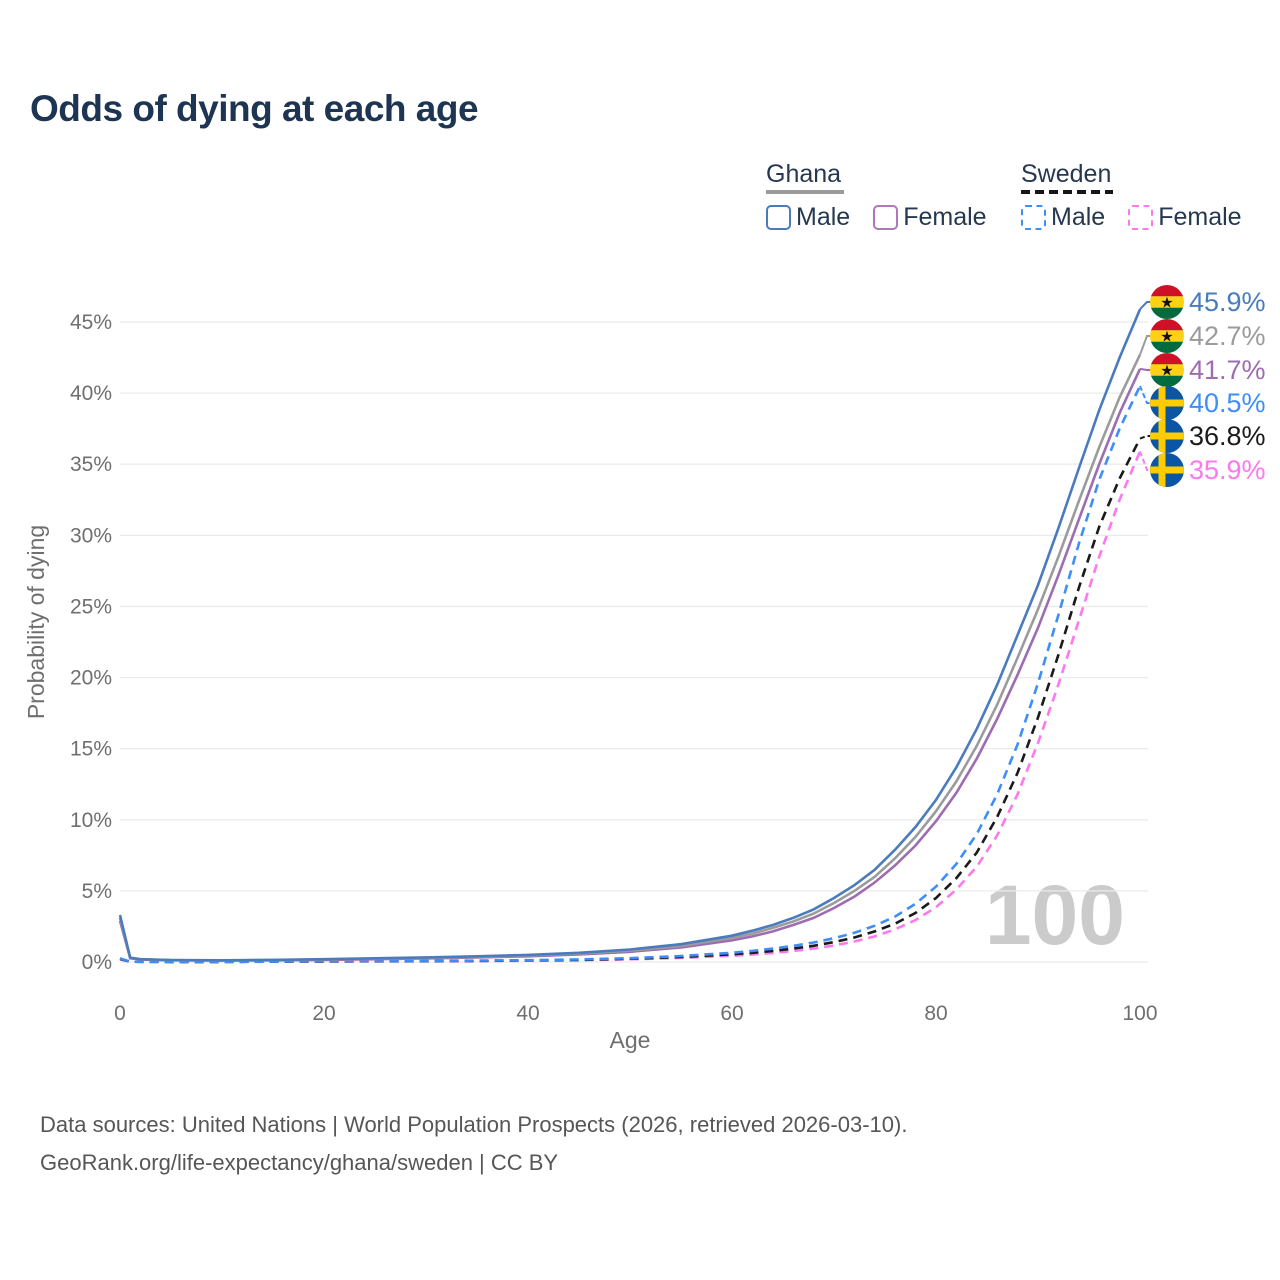 The width and height of the screenshot is (1280, 1280). Describe the element at coordinates (1139, 1013) in the screenshot. I see `x-tick-label: 100` at that location.